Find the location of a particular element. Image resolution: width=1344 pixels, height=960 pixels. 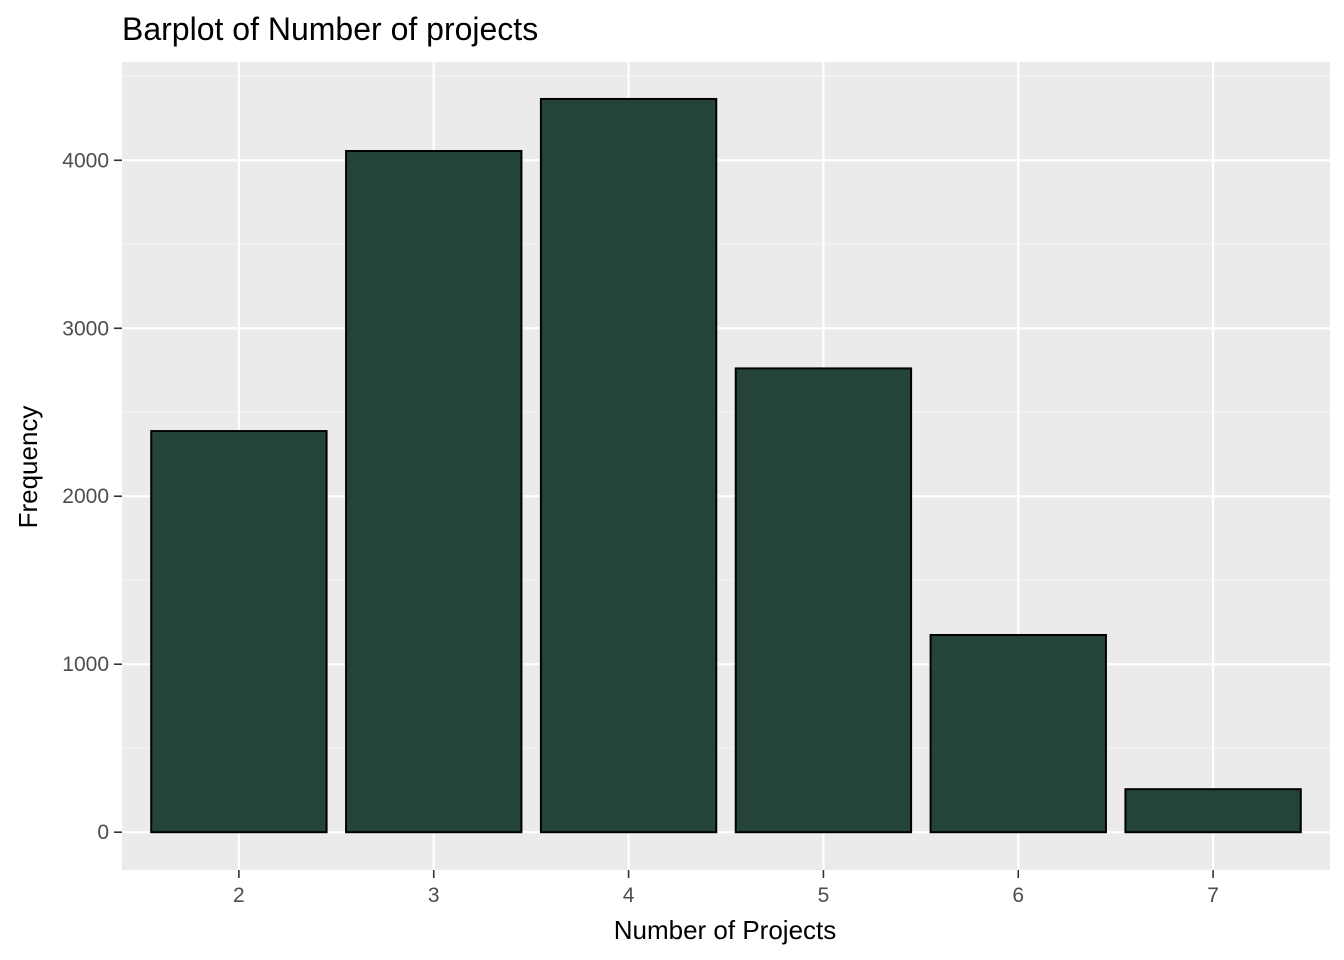

x-axis: 2 3 4 5 6 7 is located at coordinates (726, 888).